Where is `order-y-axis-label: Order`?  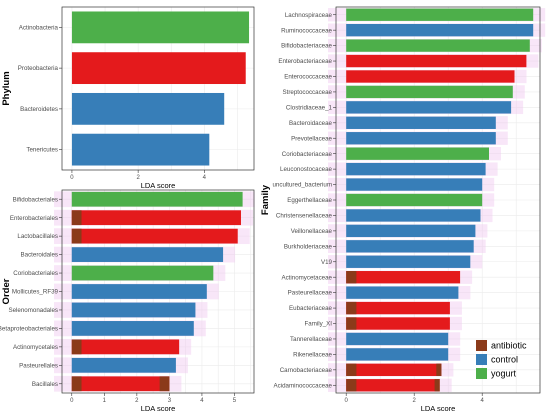 order-y-axis-label: Order is located at coordinates (6, 291).